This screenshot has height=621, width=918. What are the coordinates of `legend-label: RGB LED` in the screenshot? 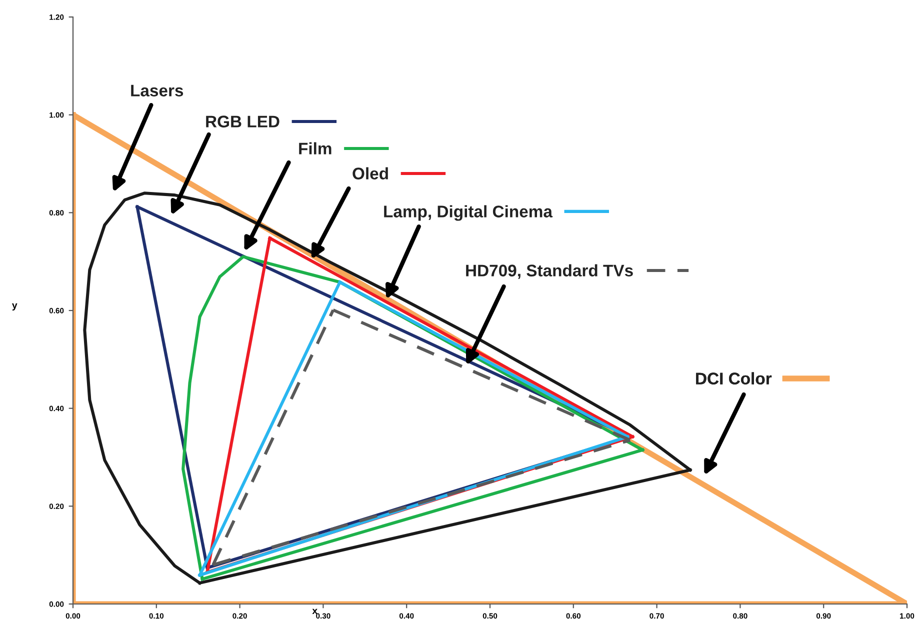 It's located at (243, 122).